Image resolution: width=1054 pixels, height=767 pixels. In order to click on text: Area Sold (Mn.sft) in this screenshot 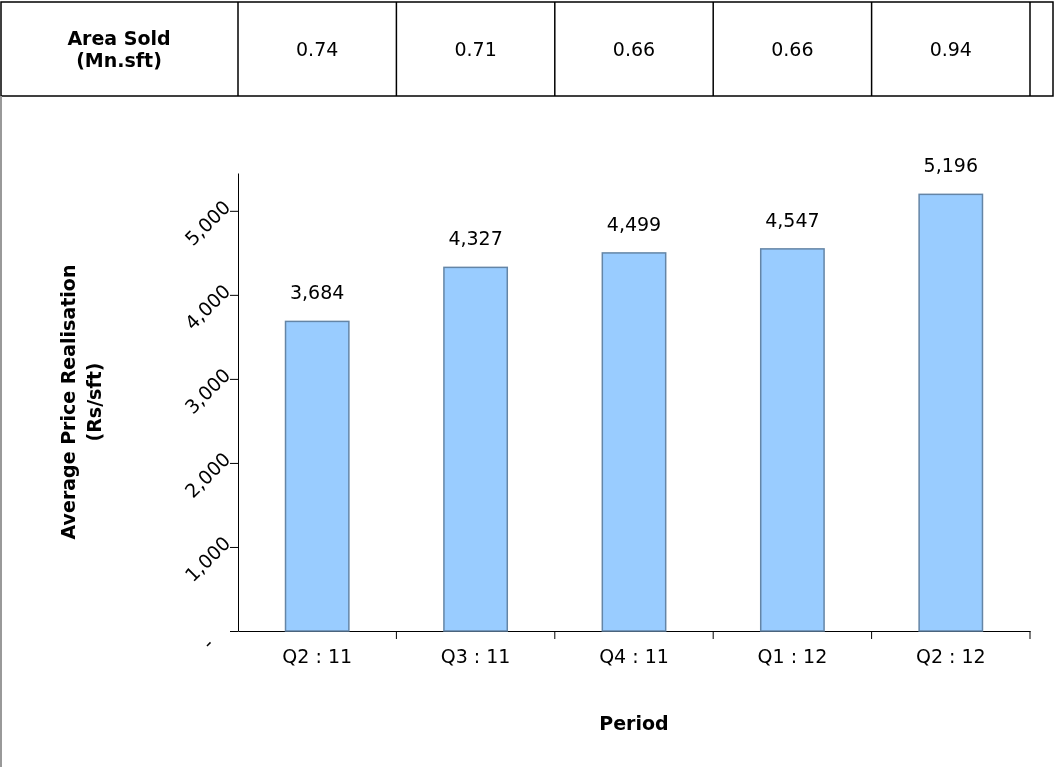, I will do `click(119, 49)`.